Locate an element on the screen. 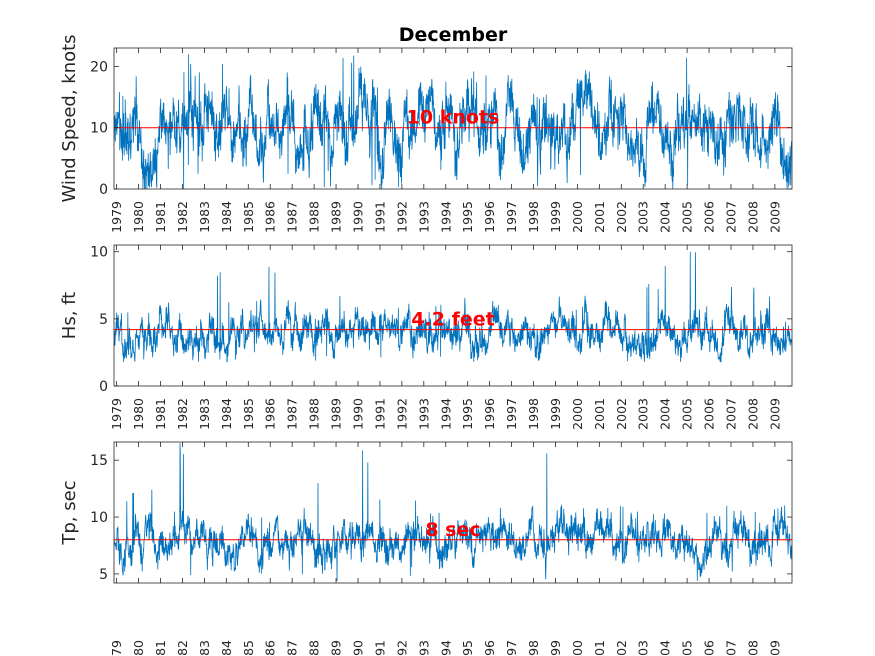 The width and height of the screenshot is (875, 656). reference-annotation: 10 knots is located at coordinates (453, 118).